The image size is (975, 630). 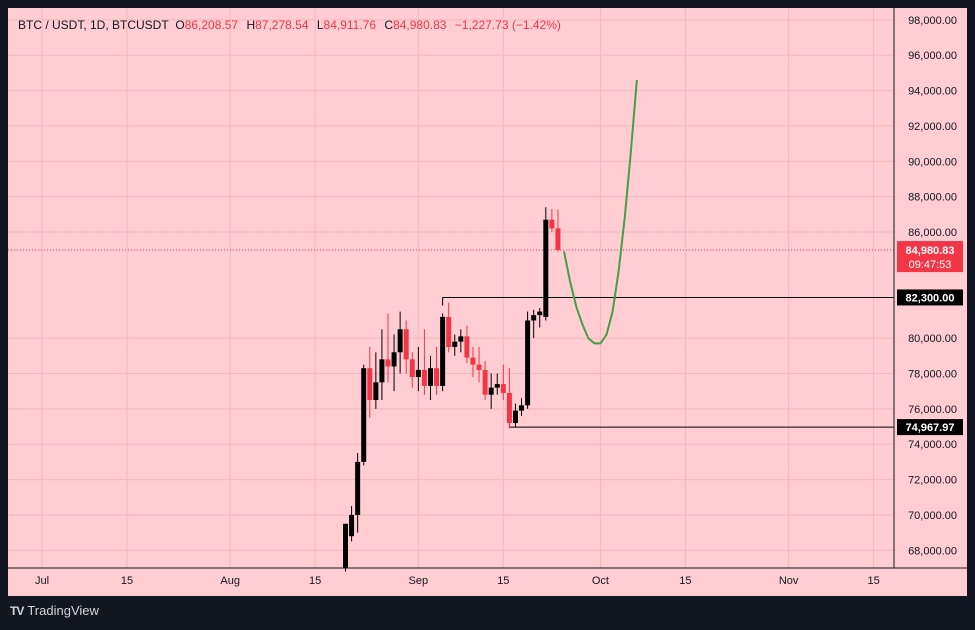 What do you see at coordinates (17, 610) in the screenshot?
I see `tradingview-logo-icon: TV` at bounding box center [17, 610].